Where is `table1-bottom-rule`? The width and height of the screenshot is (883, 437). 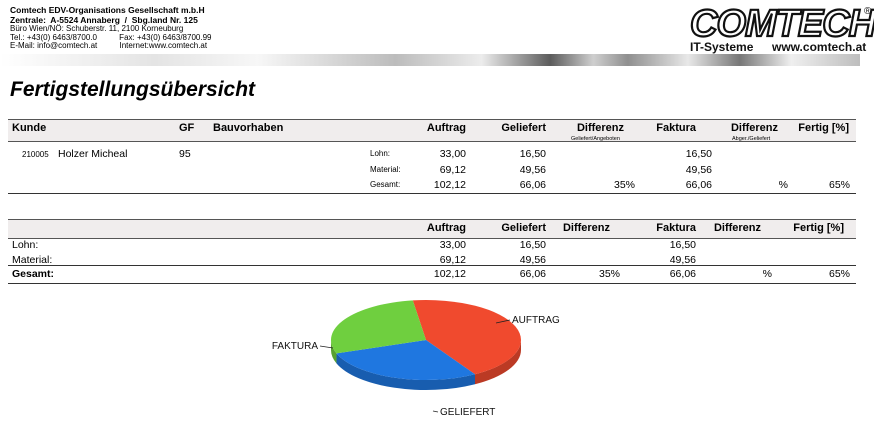
table1-bottom-rule is located at coordinates (432, 193).